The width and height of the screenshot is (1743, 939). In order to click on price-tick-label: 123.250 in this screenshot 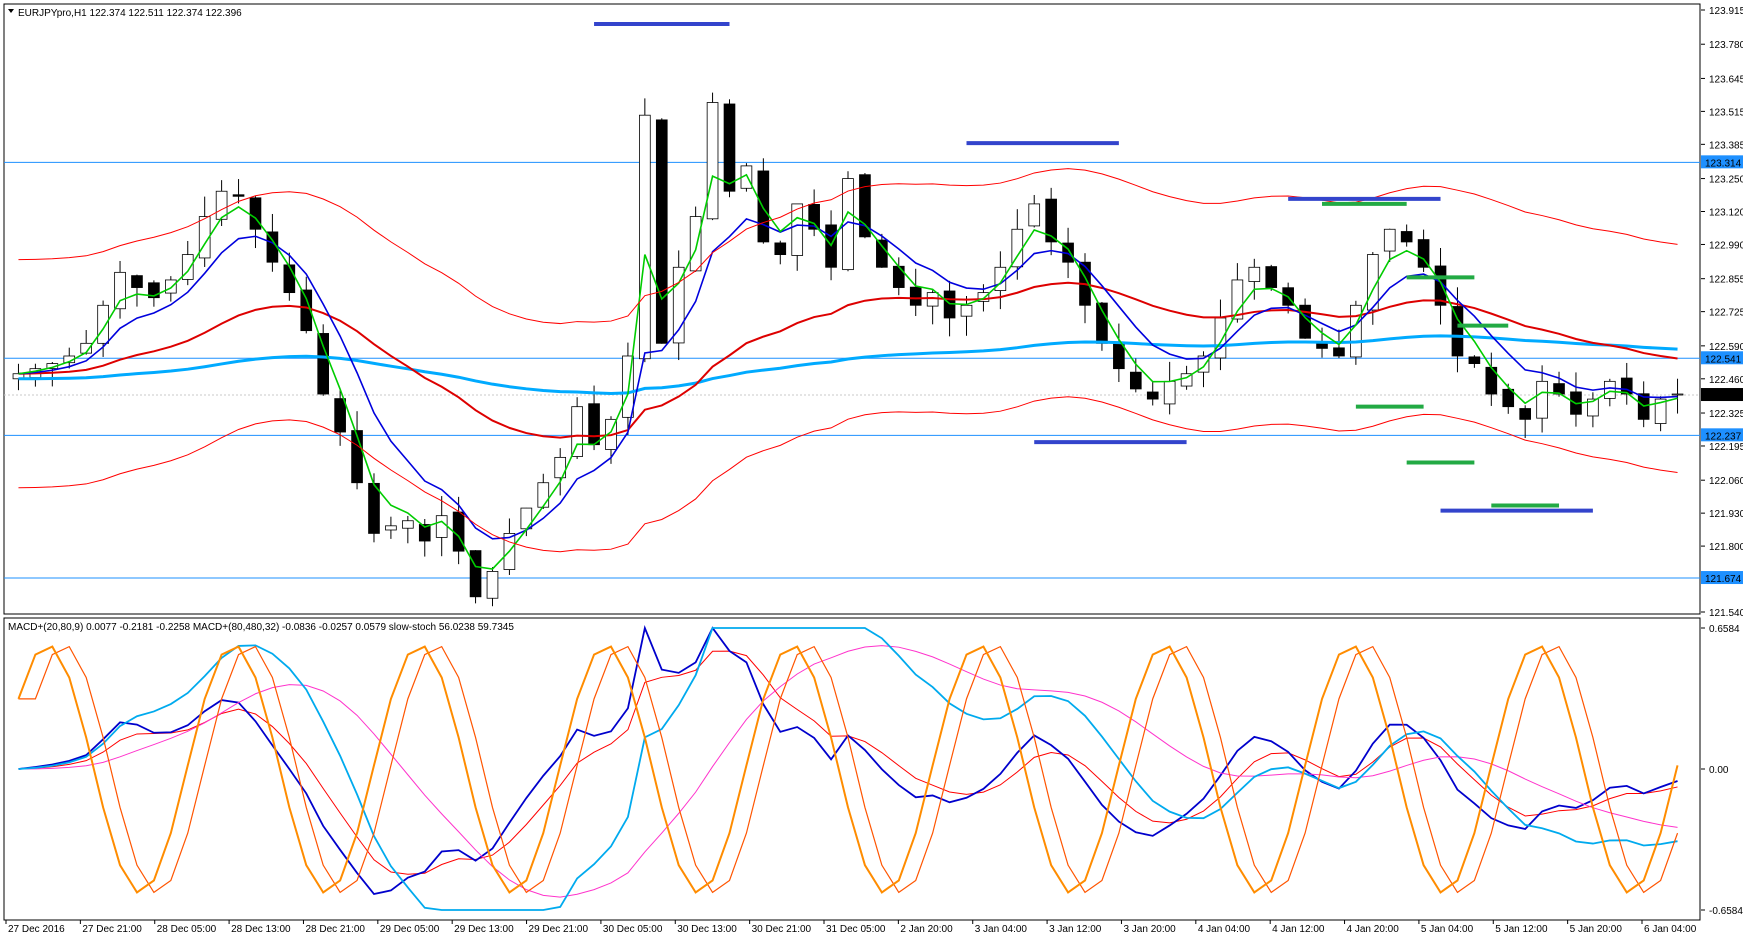, I will do `click(1726, 180)`.